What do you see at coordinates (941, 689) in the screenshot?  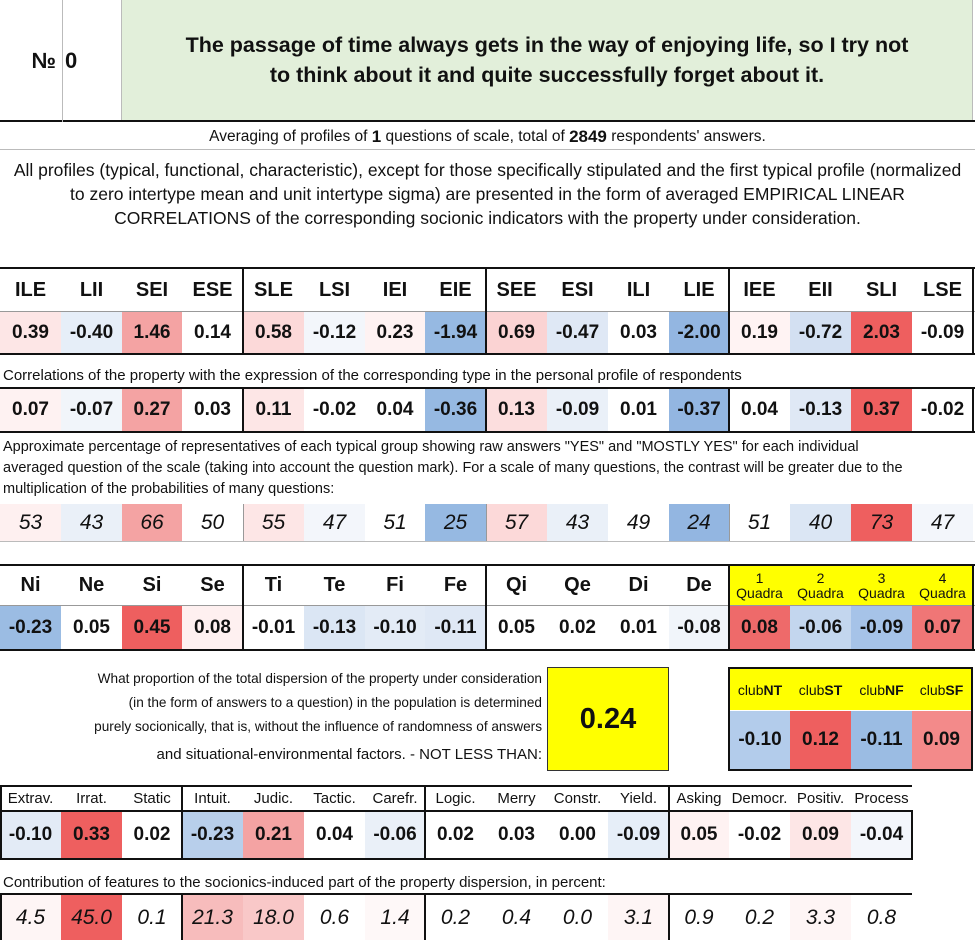 I see `club-header-cell: club SF` at bounding box center [941, 689].